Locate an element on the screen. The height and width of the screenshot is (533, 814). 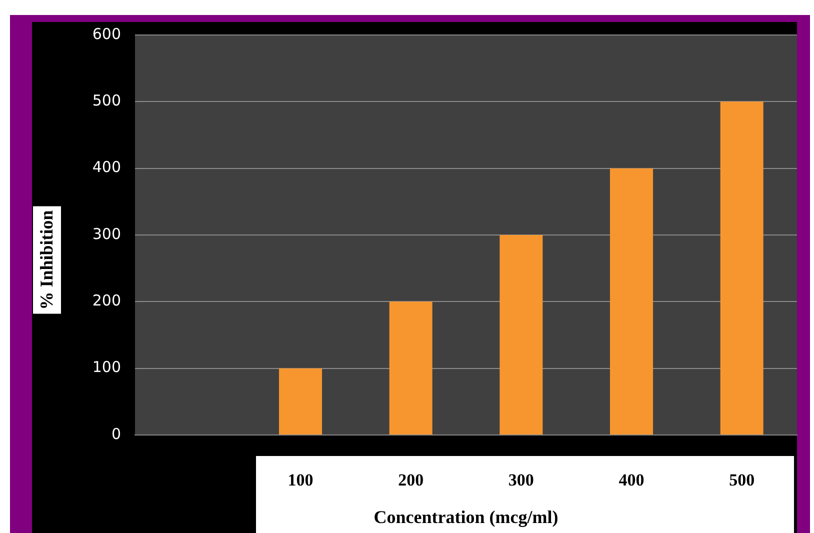
x-axis-title: Concentration (mcg/ml) is located at coordinates (466, 516).